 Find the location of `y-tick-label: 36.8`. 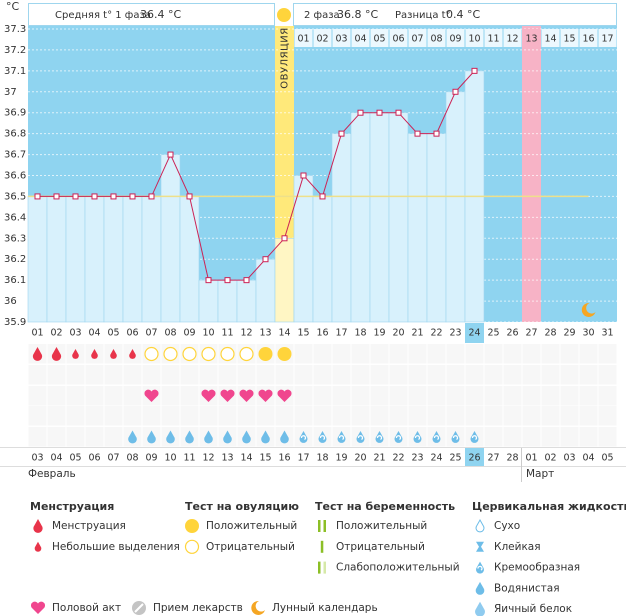

y-tick-label: 36.8 is located at coordinates (15, 134).